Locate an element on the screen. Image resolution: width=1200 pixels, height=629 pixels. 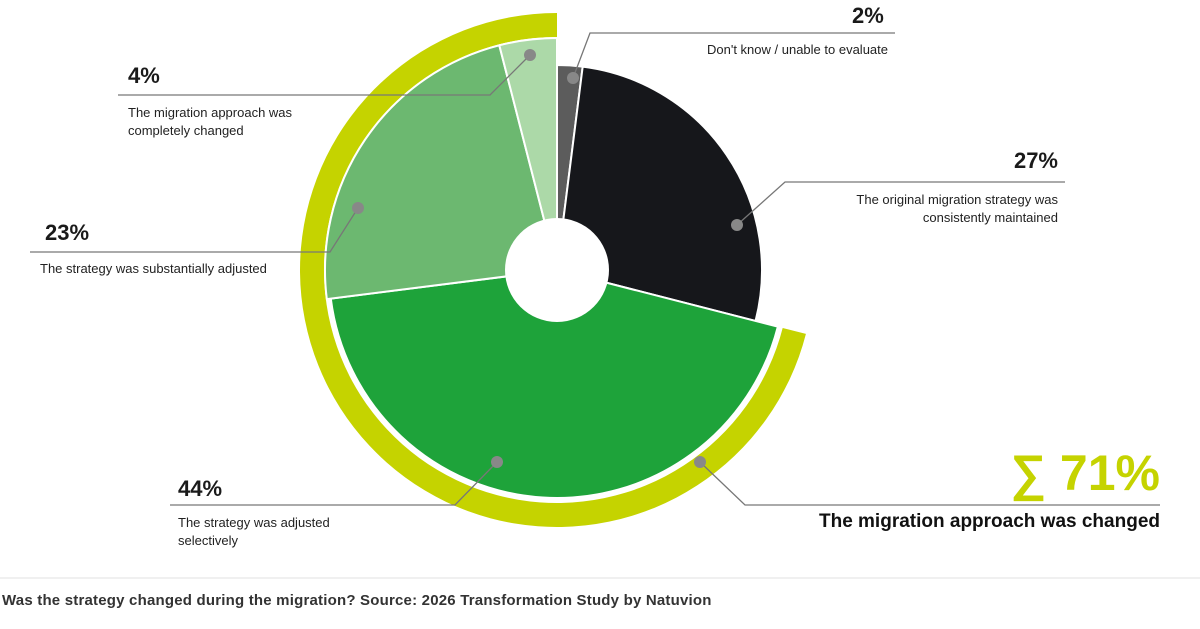
slice-label: Don't know / unable to evaluate is located at coordinates (797, 49).